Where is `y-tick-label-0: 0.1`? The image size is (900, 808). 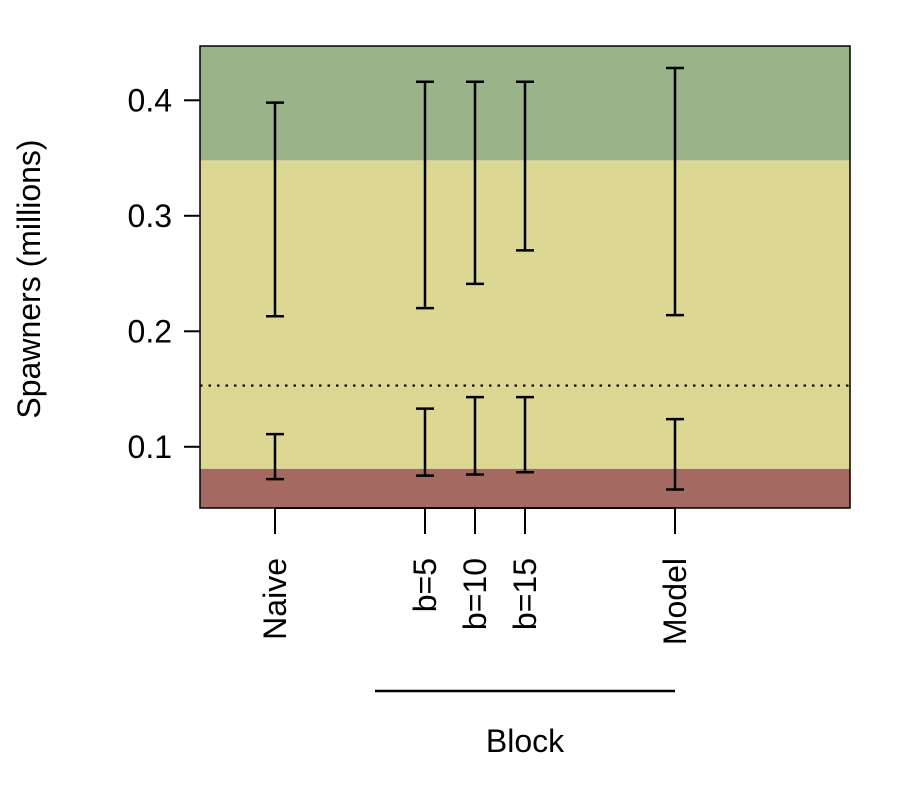
y-tick-label-0: 0.1 is located at coordinates (150, 447).